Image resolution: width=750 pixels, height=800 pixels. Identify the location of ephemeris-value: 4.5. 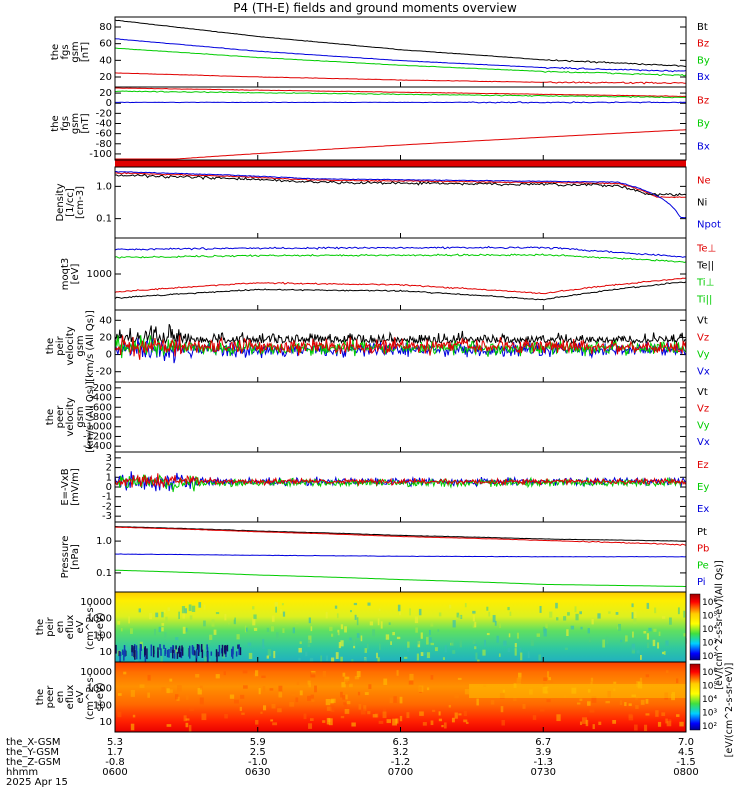
(686, 752).